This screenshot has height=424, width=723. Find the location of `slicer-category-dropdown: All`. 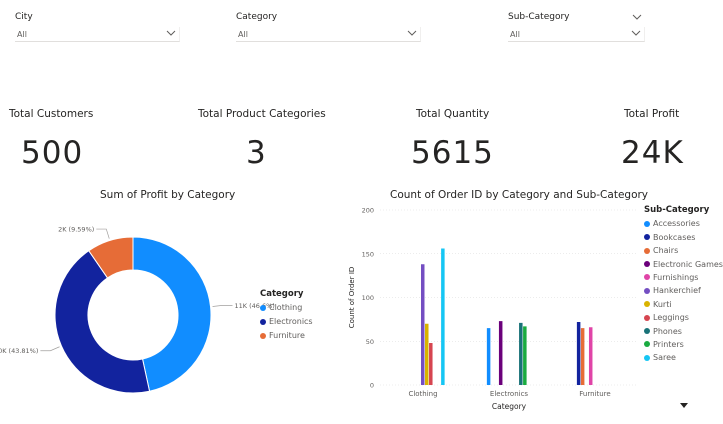

slicer-category-dropdown: All is located at coordinates (328, 34).